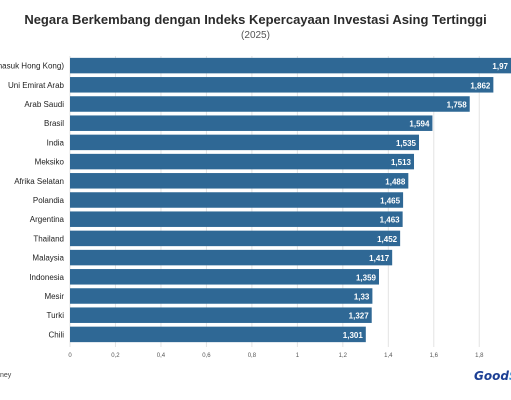  What do you see at coordinates (47, 219) in the screenshot?
I see `category-label: Argentina` at bounding box center [47, 219].